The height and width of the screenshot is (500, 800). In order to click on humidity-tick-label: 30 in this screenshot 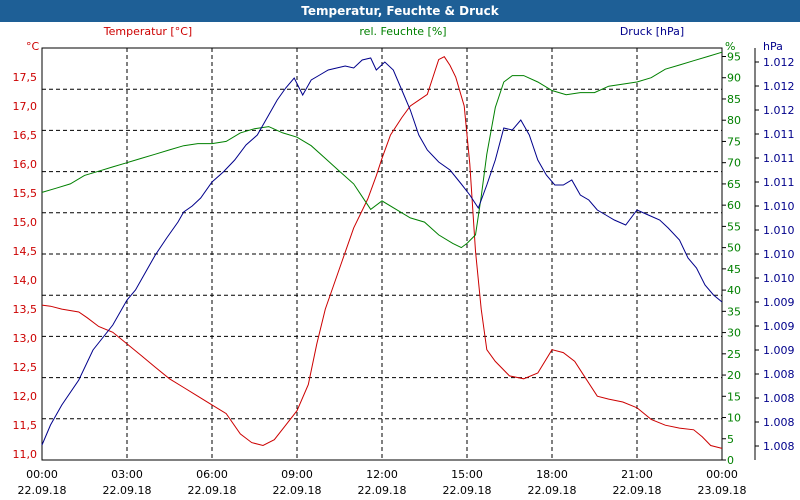, I will do `click(734, 333)`.